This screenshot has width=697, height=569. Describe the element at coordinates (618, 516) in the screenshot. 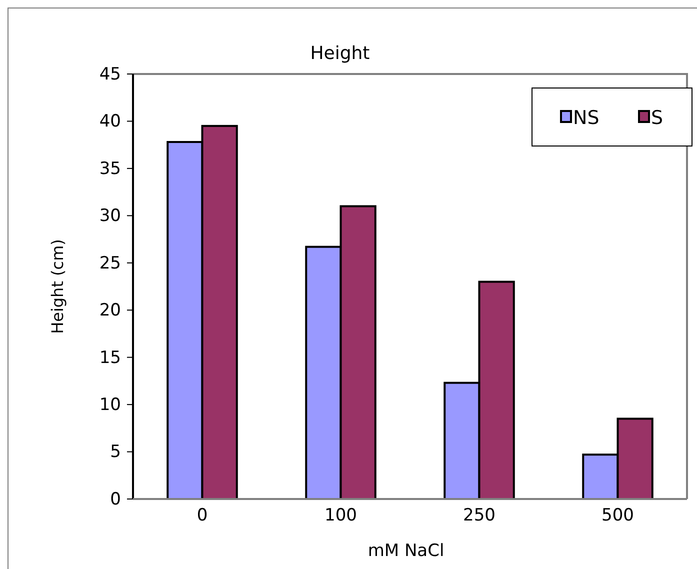

I see `x-tick-label: 500` at that location.